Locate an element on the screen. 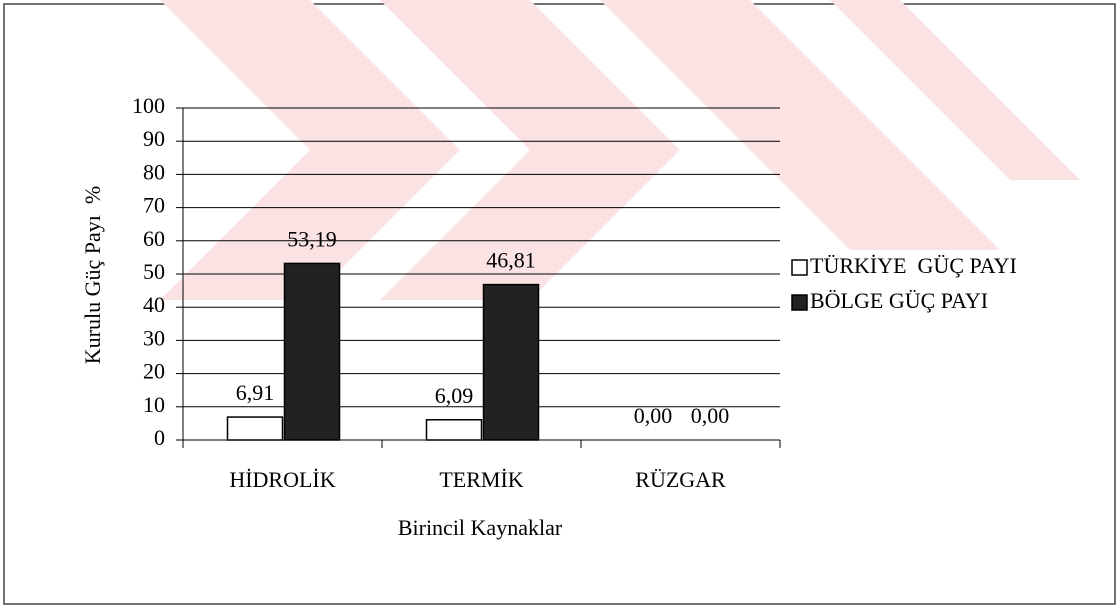  y-tick-label: 70 is located at coordinates (154, 205).